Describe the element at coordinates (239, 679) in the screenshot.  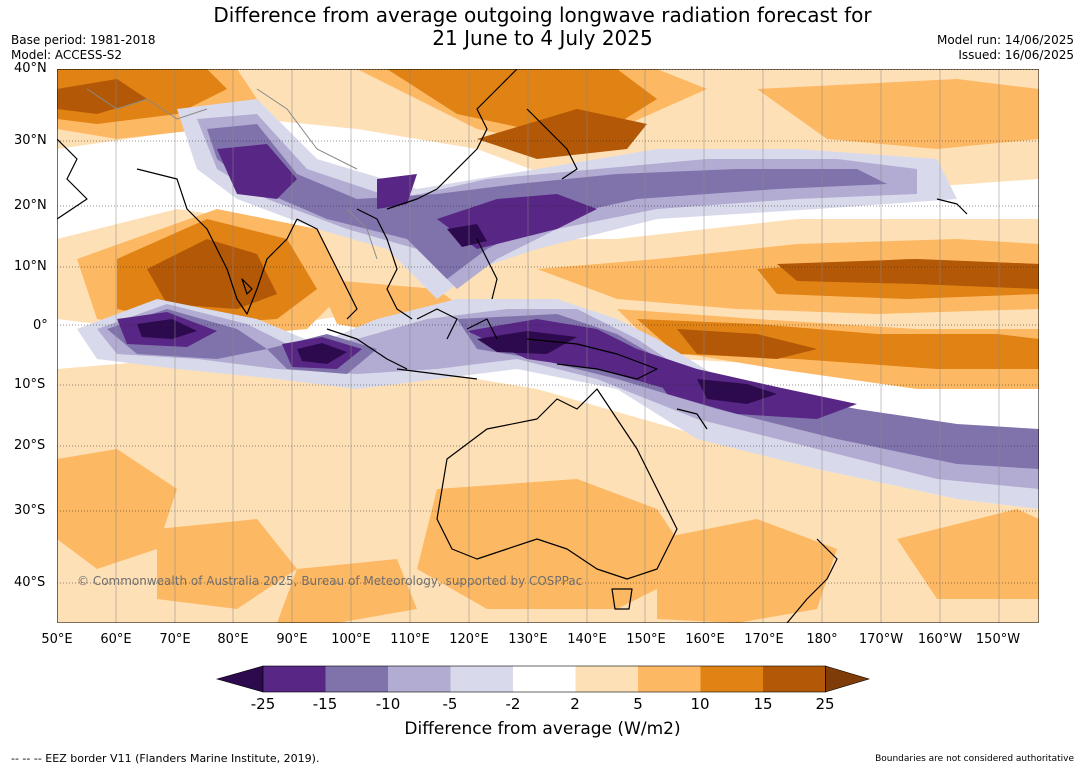
I see `colorbar-extend-low` at that location.